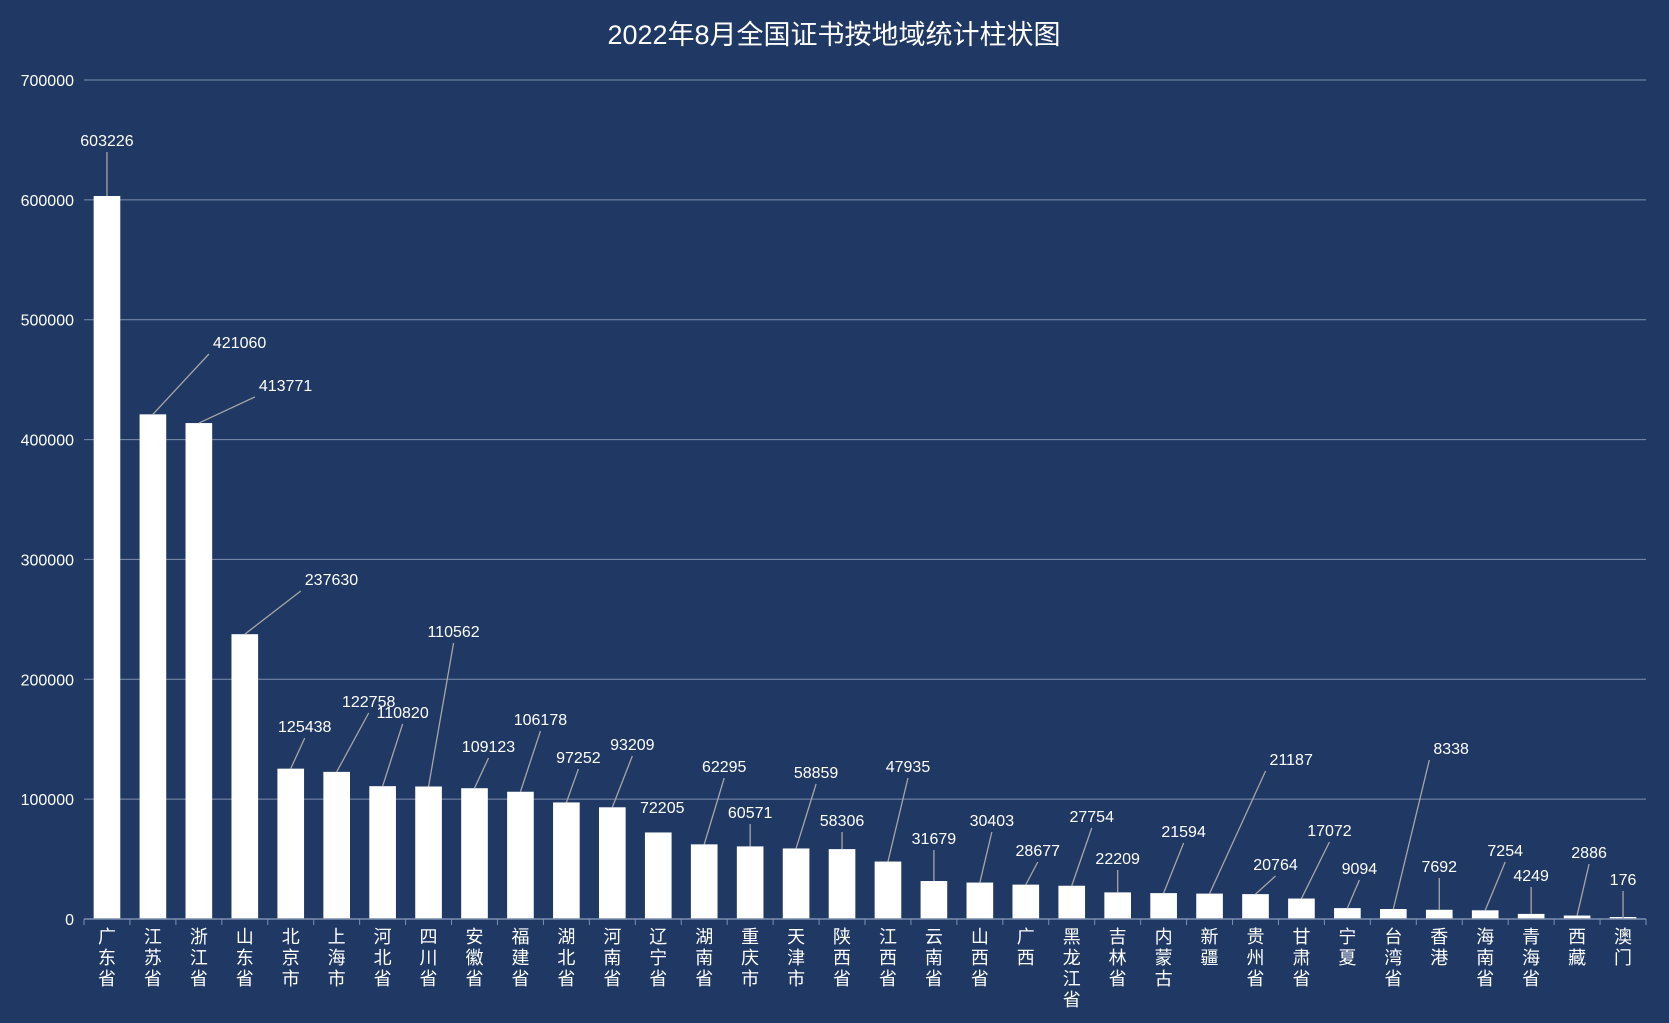  What do you see at coordinates (816, 773) in the screenshot?
I see `data-label-15: 58859` at bounding box center [816, 773].